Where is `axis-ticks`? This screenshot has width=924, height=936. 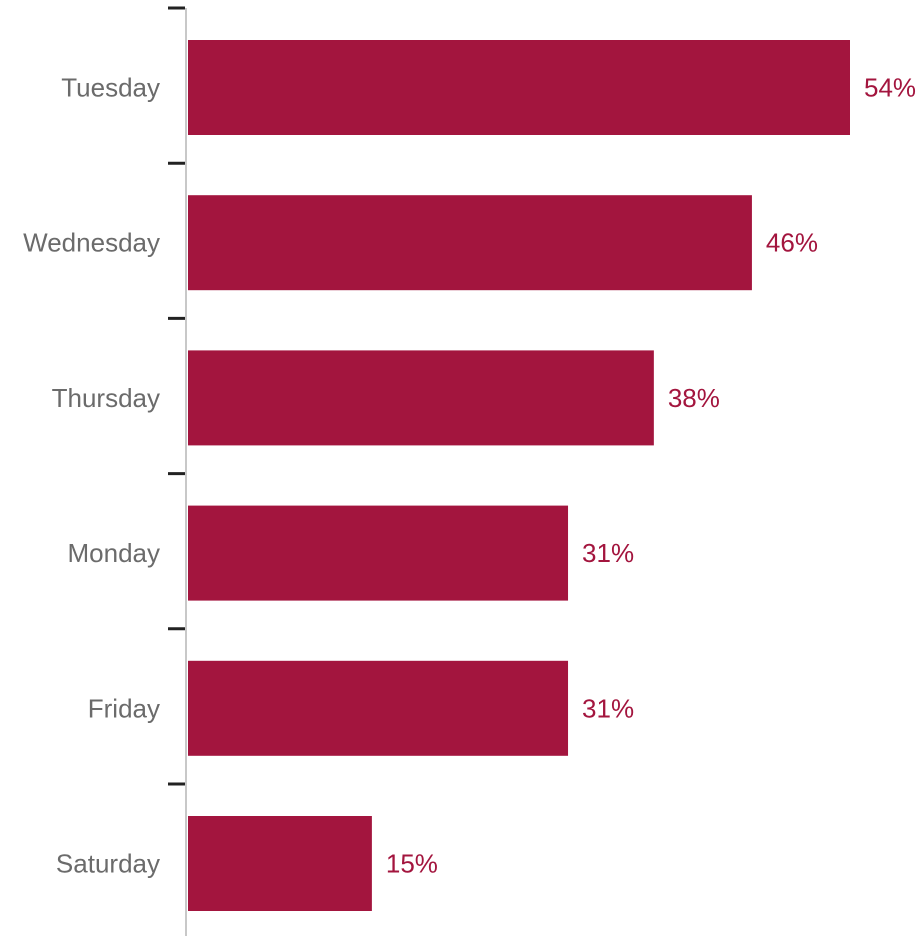
axis-ticks is located at coordinates (176, 396).